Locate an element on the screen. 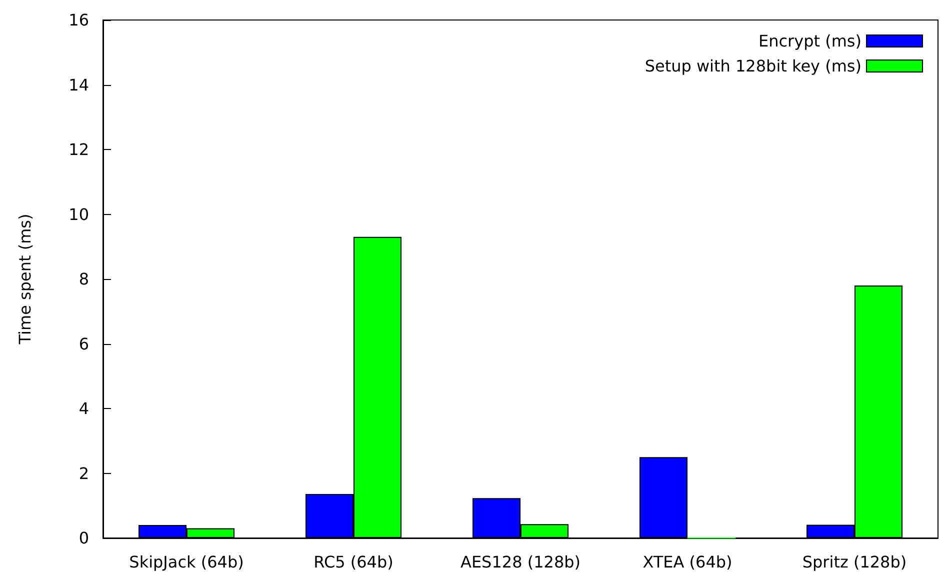 This screenshot has height=574, width=942. y-tick-label: 8 is located at coordinates (83, 279).